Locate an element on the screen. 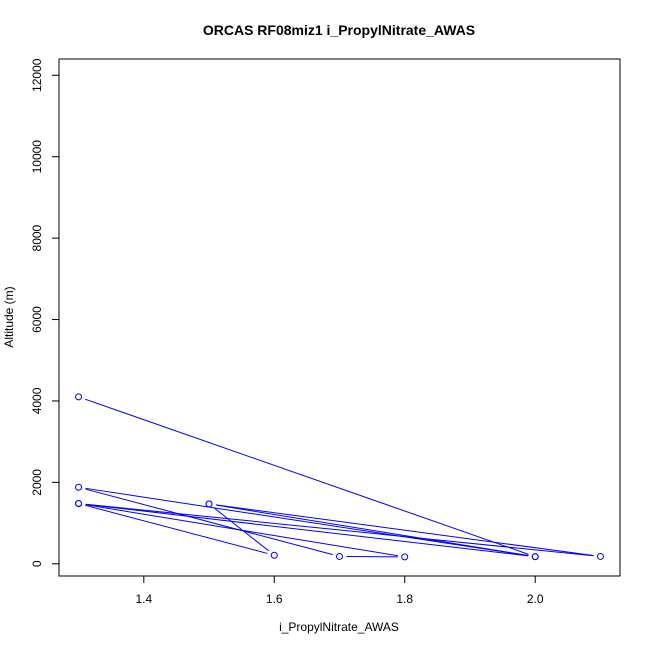 Image resolution: width=650 pixels, height=650 pixels. y-tick-label: 8000 is located at coordinates (37, 237).